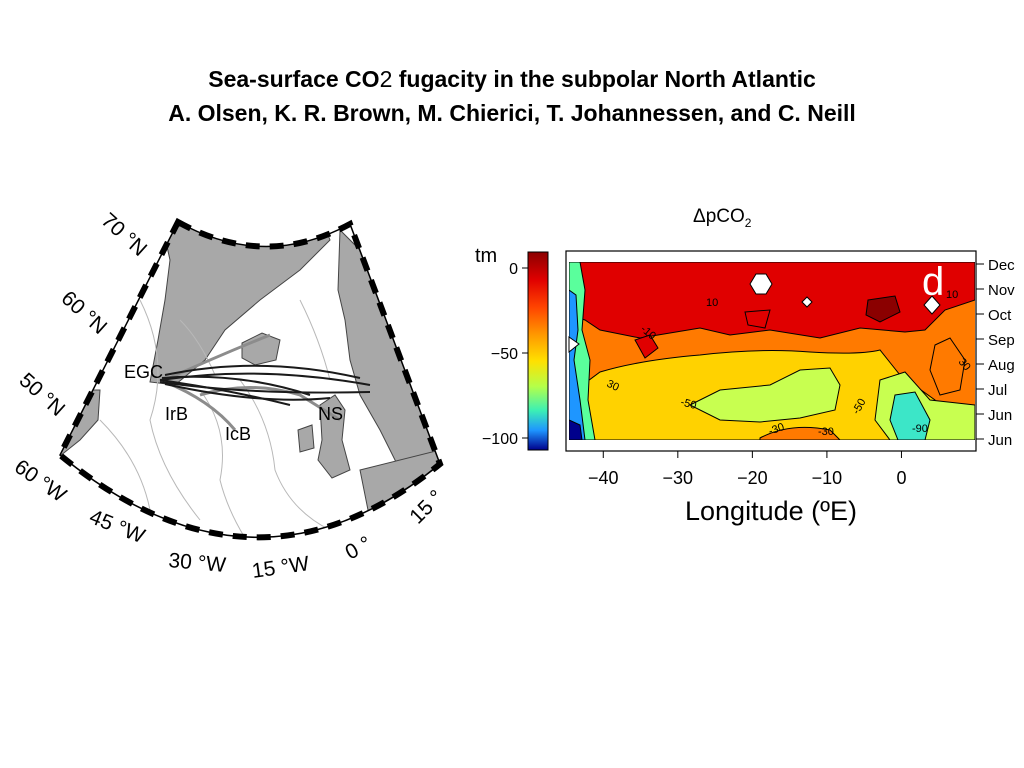 The image size is (1024, 768). I want to click on region-label-irb: IrB, so click(176, 414).